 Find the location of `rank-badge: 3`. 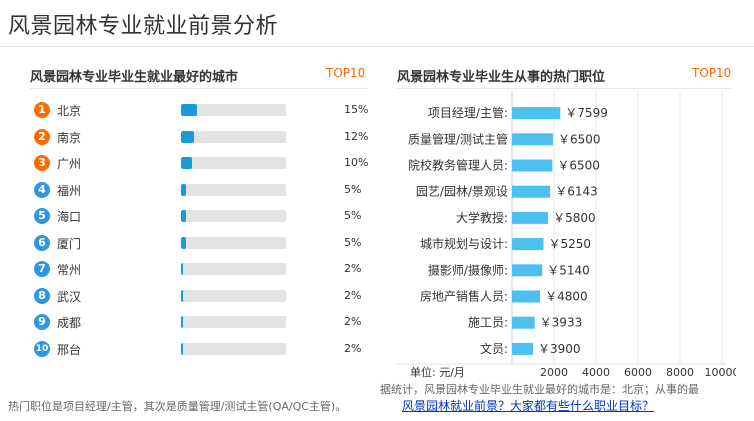

rank-badge: 3 is located at coordinates (42, 163).